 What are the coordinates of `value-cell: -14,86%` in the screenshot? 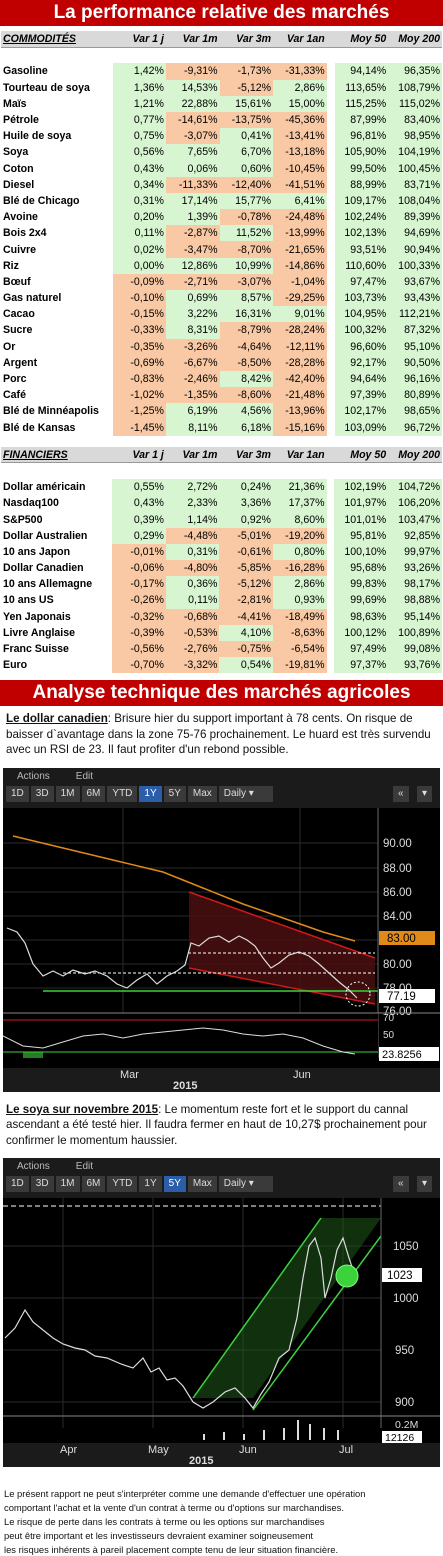 It's located at (300, 266).